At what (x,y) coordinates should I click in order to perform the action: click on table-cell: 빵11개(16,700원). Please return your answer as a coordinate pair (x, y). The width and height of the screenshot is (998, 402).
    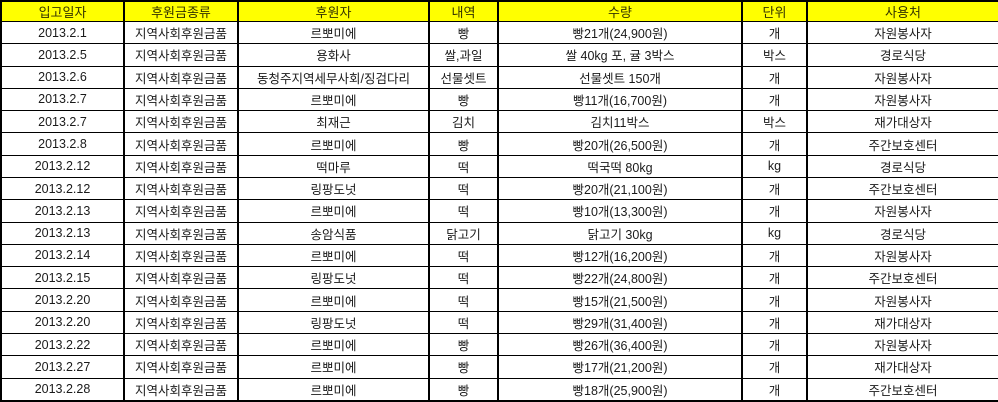
    Looking at the image, I should click on (620, 99).